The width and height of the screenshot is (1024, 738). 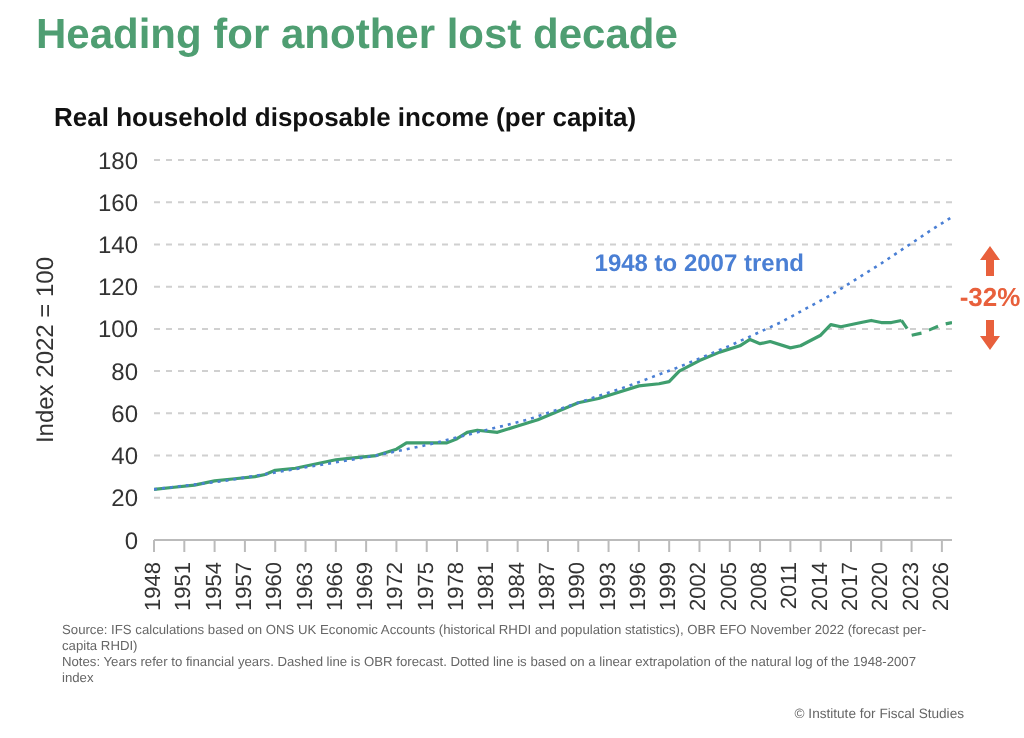 What do you see at coordinates (118, 202) in the screenshot?
I see `y-tick-label: 160` at bounding box center [118, 202].